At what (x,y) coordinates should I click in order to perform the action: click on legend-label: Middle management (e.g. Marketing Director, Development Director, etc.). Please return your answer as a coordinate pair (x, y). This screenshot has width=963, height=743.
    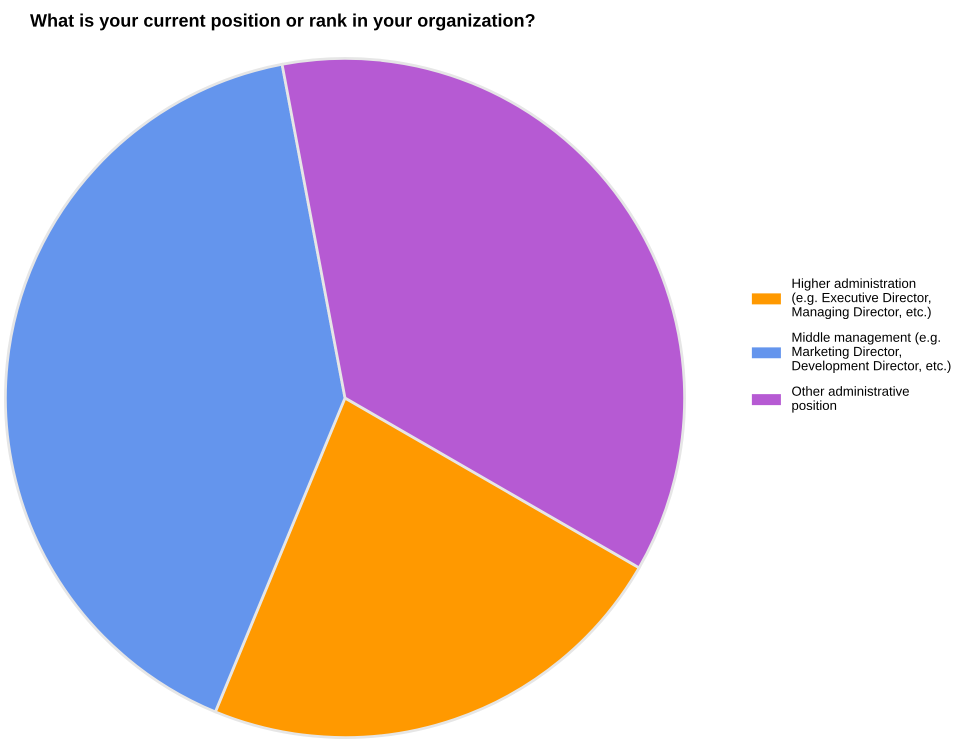
    Looking at the image, I should click on (871, 352).